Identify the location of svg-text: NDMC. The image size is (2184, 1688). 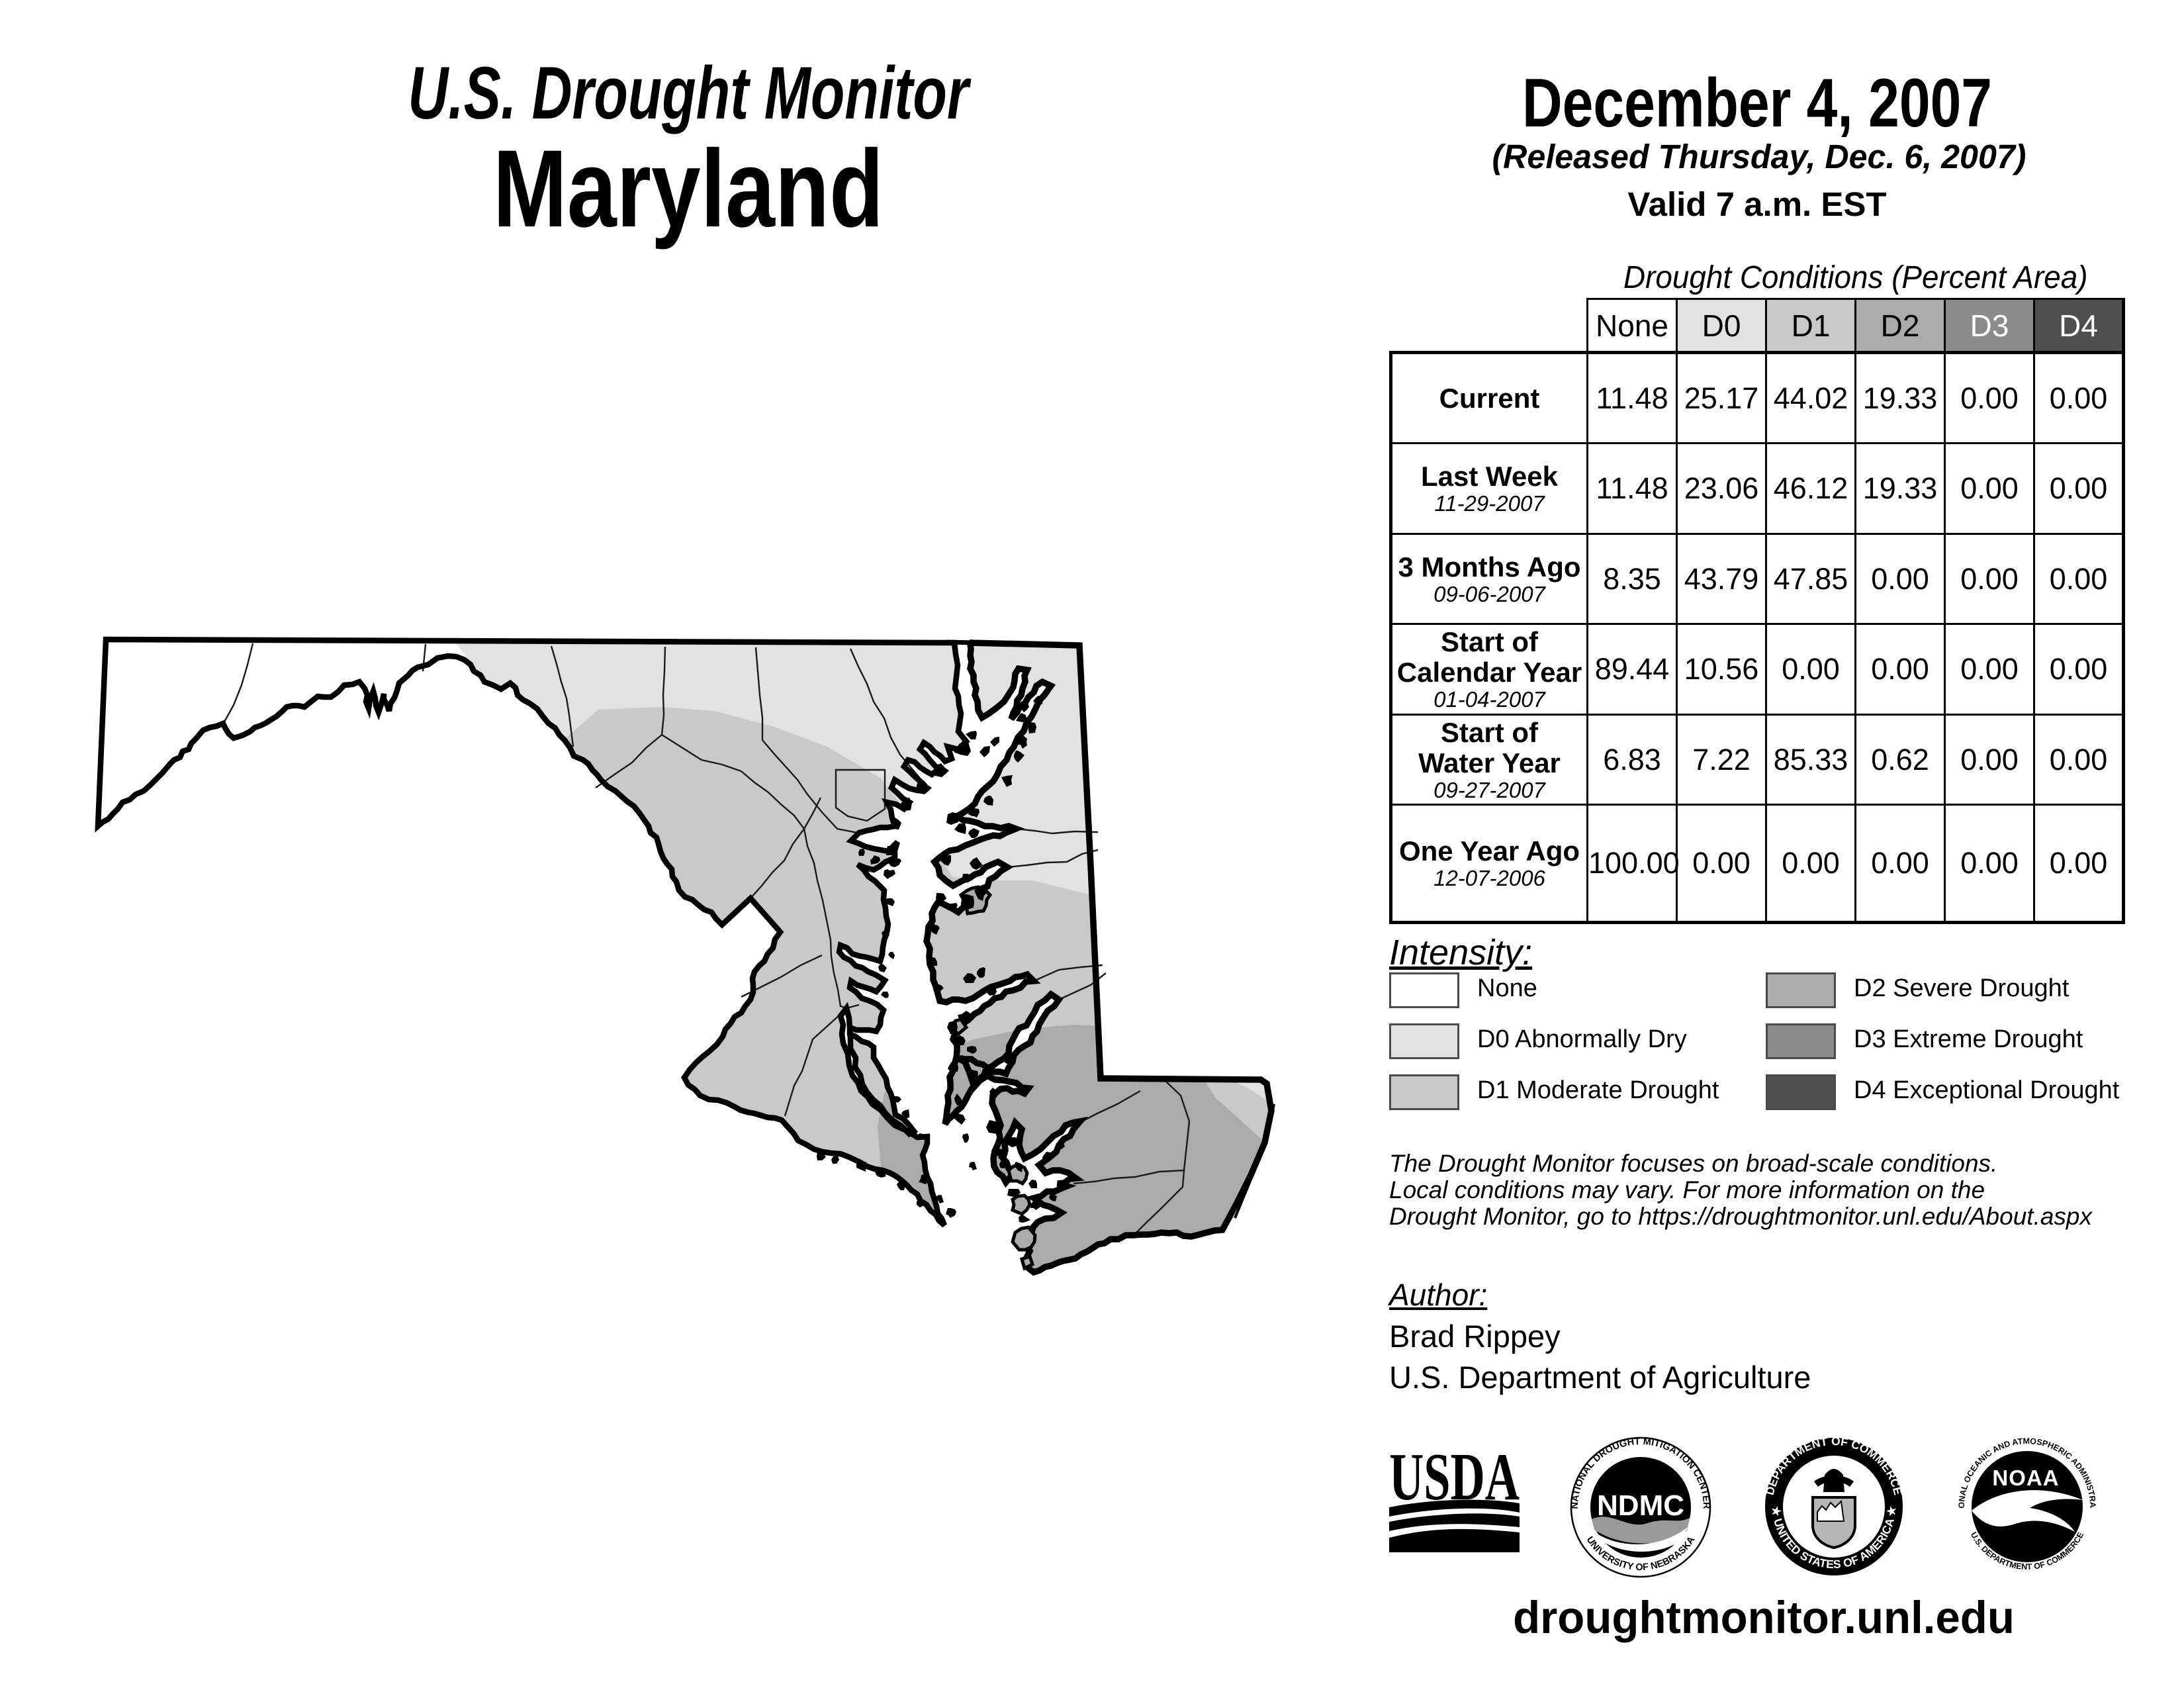
(1641, 1505).